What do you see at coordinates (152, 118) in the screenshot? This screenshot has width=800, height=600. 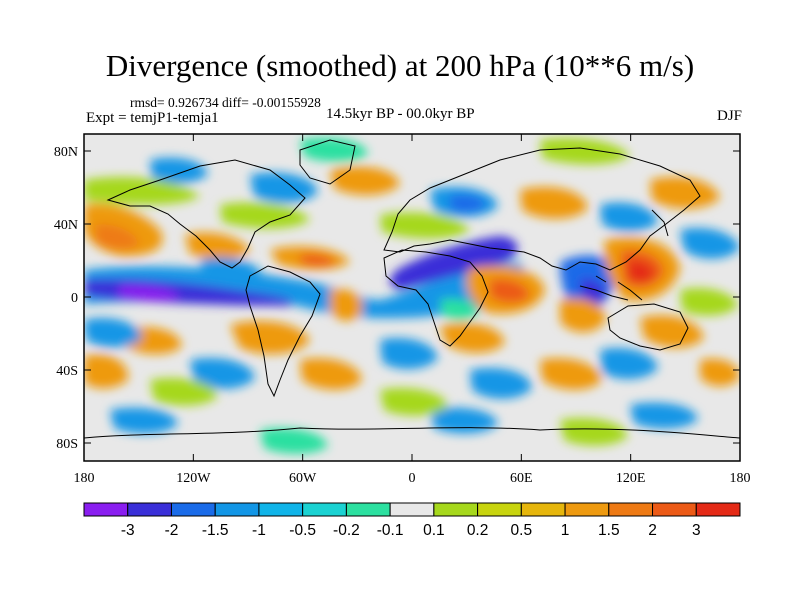 I see `experiment-label: Expt = temjP1-temja1` at bounding box center [152, 118].